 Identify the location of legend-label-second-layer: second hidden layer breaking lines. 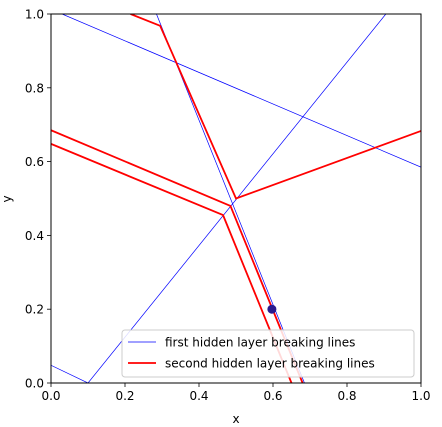
(270, 364).